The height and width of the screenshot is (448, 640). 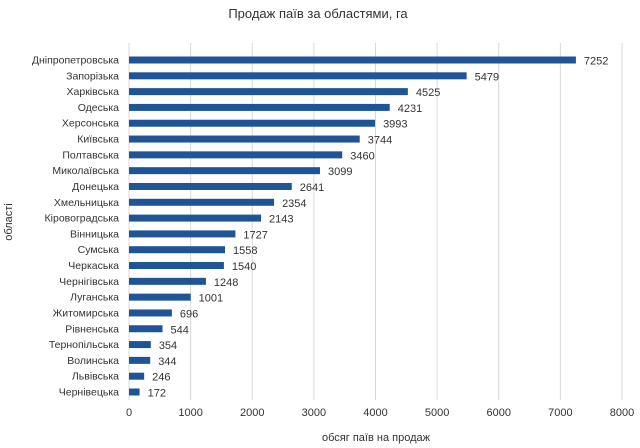 I want to click on data-label: 1558, so click(x=245, y=251).